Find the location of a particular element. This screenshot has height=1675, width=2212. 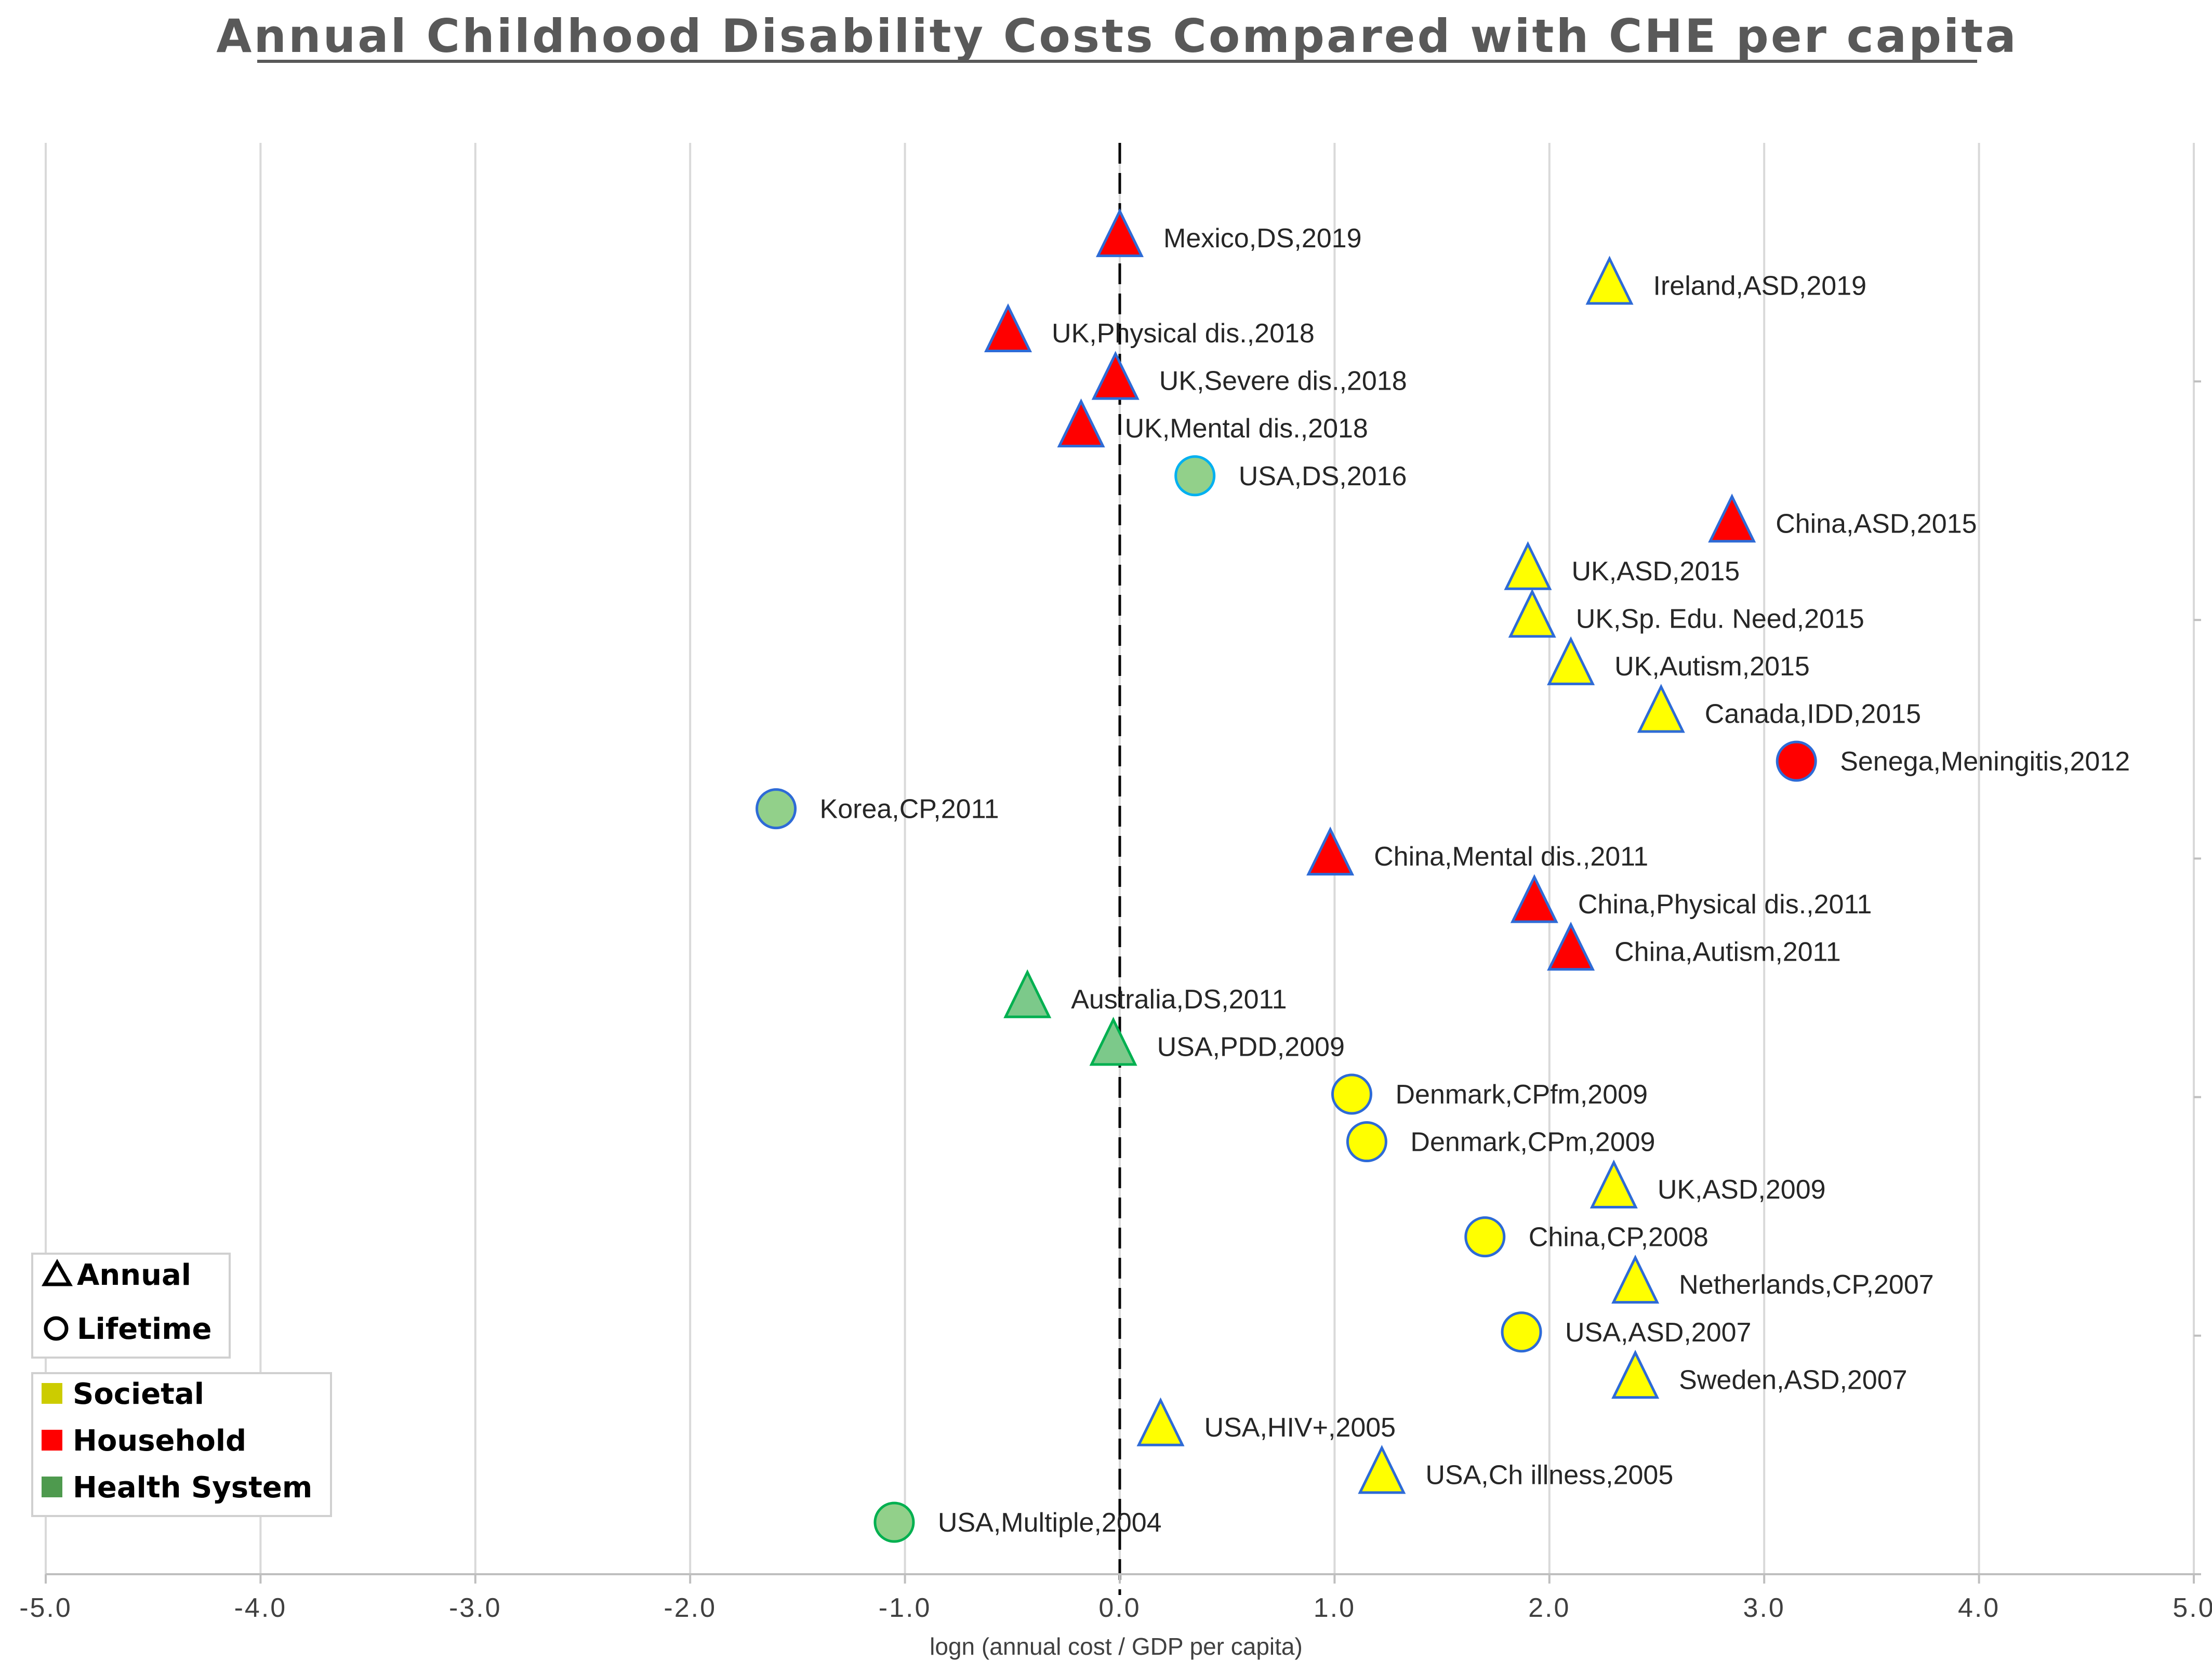

point-label: Netherlands,CP,2007 is located at coordinates (1806, 1285).